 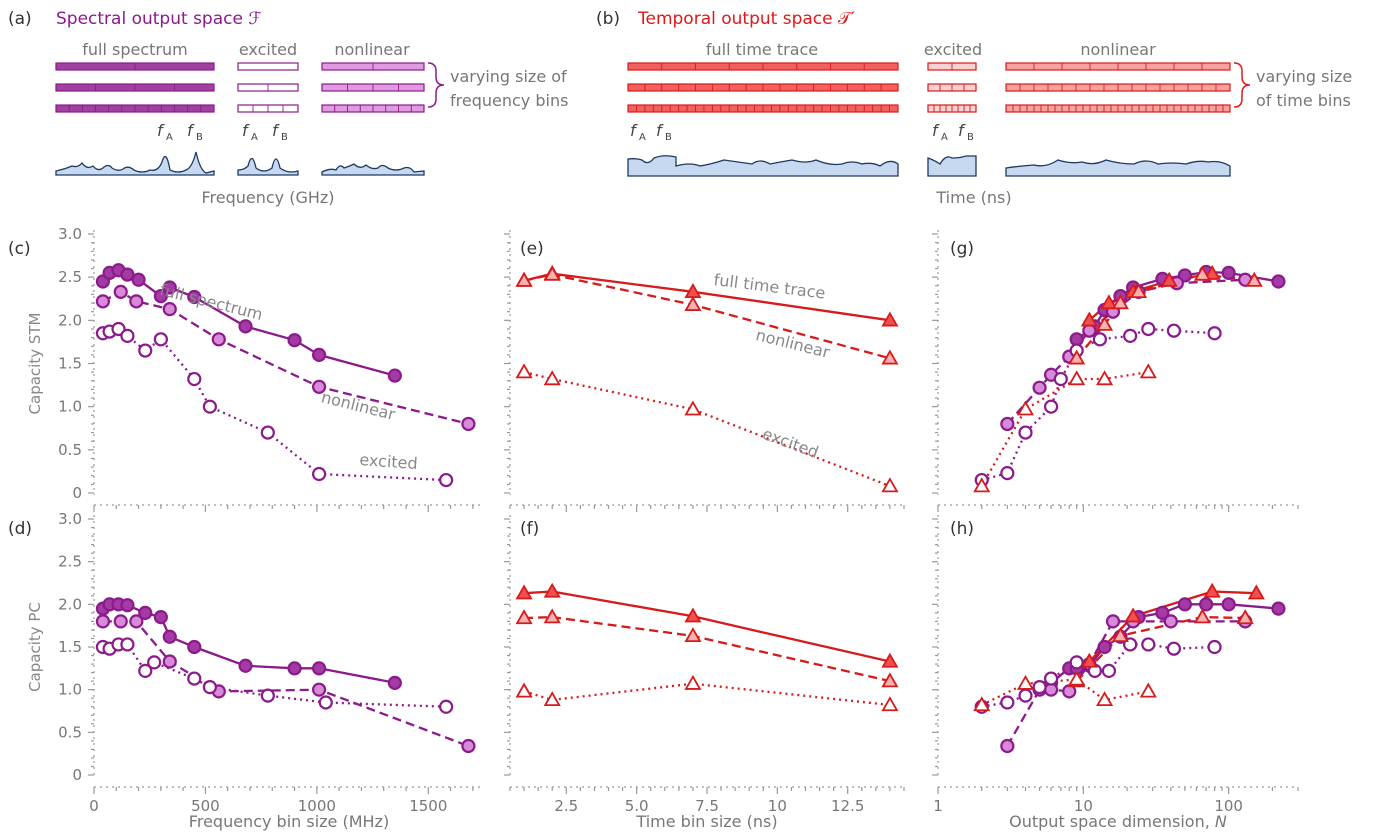 What do you see at coordinates (70, 690) in the screenshot?
I see `y-tick-label-d: 1.0` at bounding box center [70, 690].